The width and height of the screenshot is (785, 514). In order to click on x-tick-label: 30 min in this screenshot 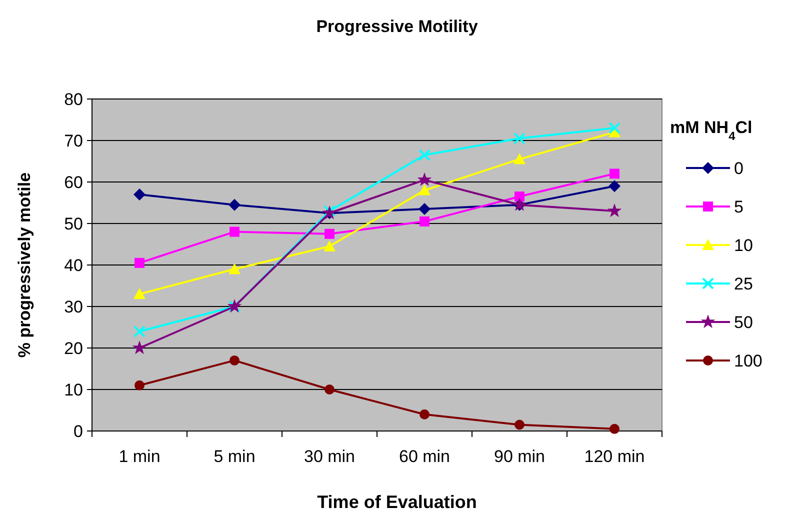, I will do `click(330, 456)`.